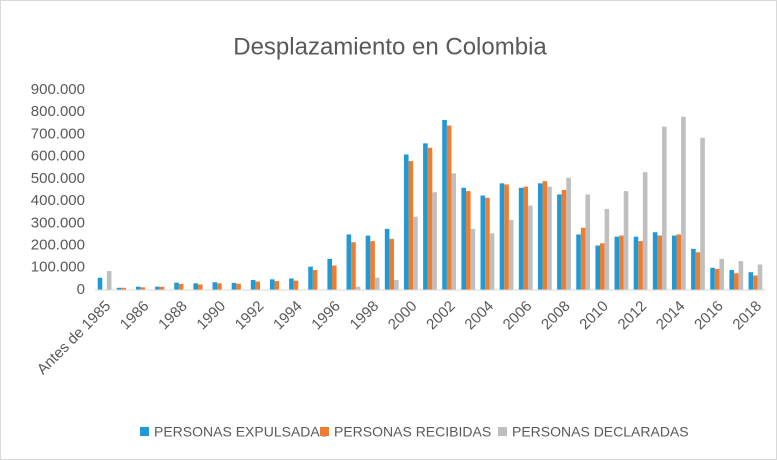 This screenshot has height=460, width=777. Describe the element at coordinates (58, 133) in the screenshot. I see `y-tick-label: 700.000` at that location.